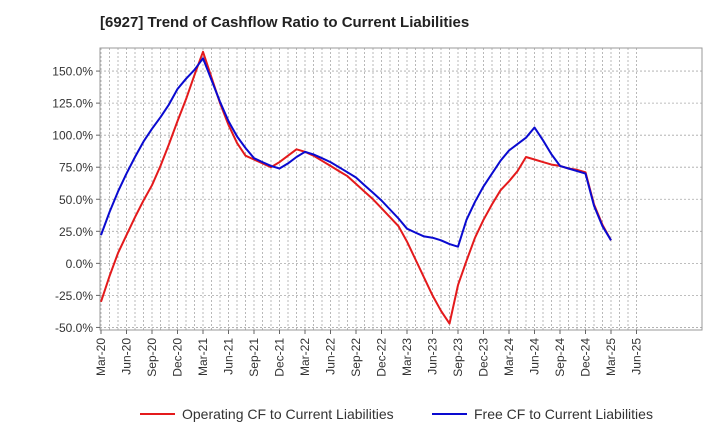  What do you see at coordinates (72, 72) in the screenshot?
I see `y-tick-label: 150.0%` at bounding box center [72, 72].